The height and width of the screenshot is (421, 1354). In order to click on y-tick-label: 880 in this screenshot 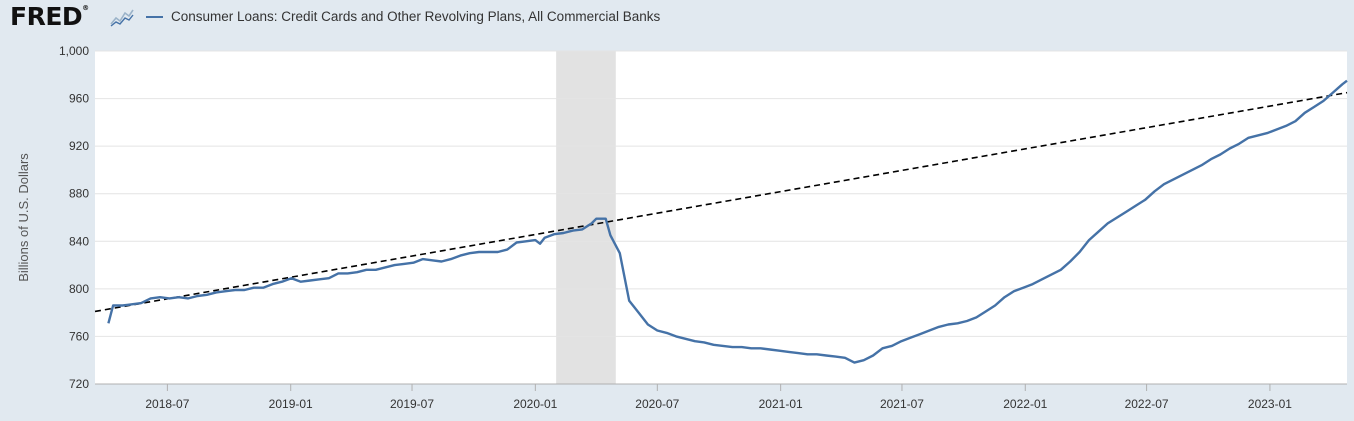, I will do `click(79, 194)`.